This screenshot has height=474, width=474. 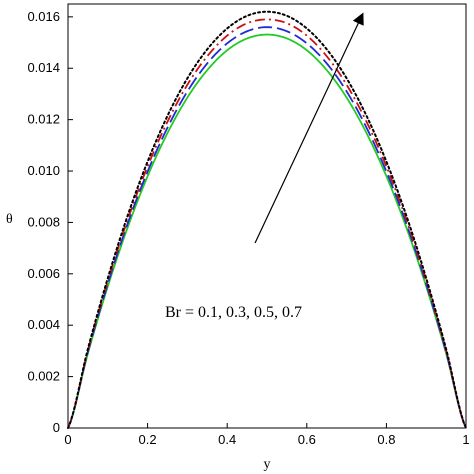 I want to click on x-tick-label: 0, so click(x=67, y=439).